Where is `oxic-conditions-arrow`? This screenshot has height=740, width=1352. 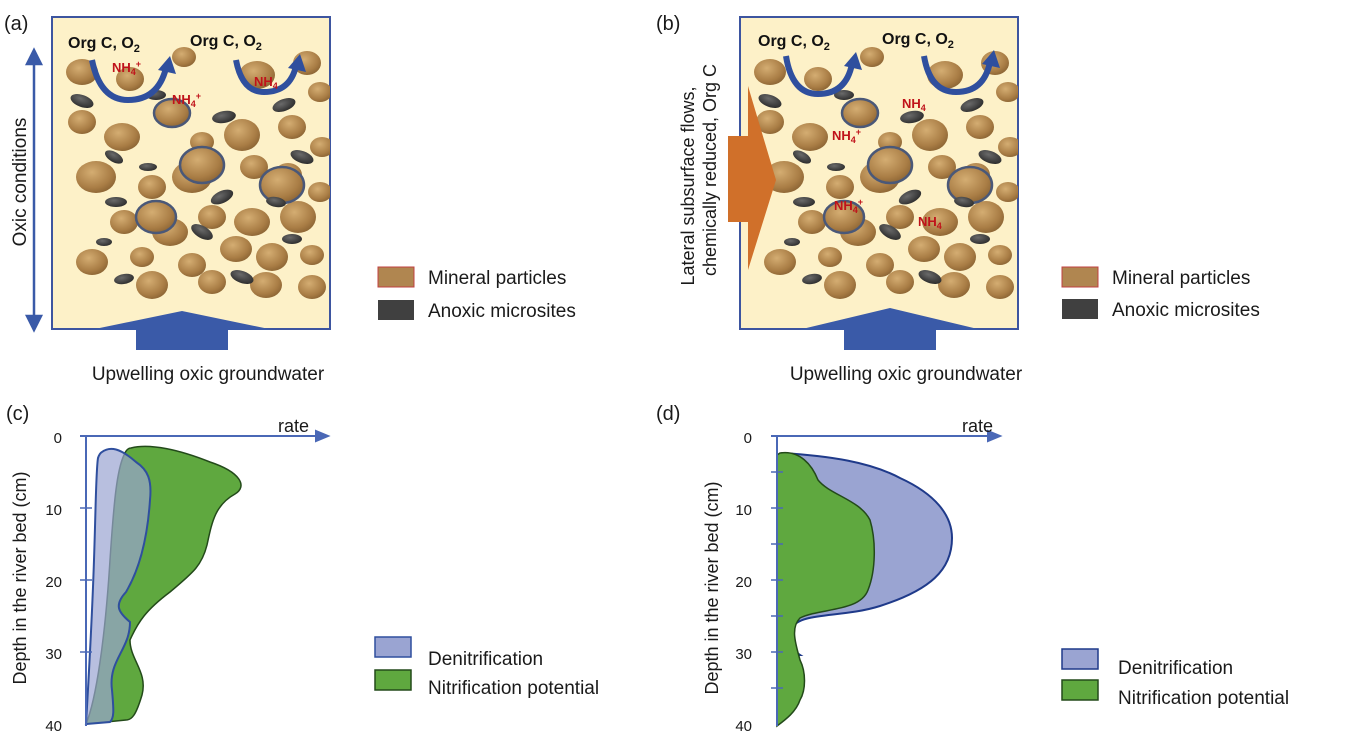 oxic-conditions-arrow is located at coordinates (34, 190).